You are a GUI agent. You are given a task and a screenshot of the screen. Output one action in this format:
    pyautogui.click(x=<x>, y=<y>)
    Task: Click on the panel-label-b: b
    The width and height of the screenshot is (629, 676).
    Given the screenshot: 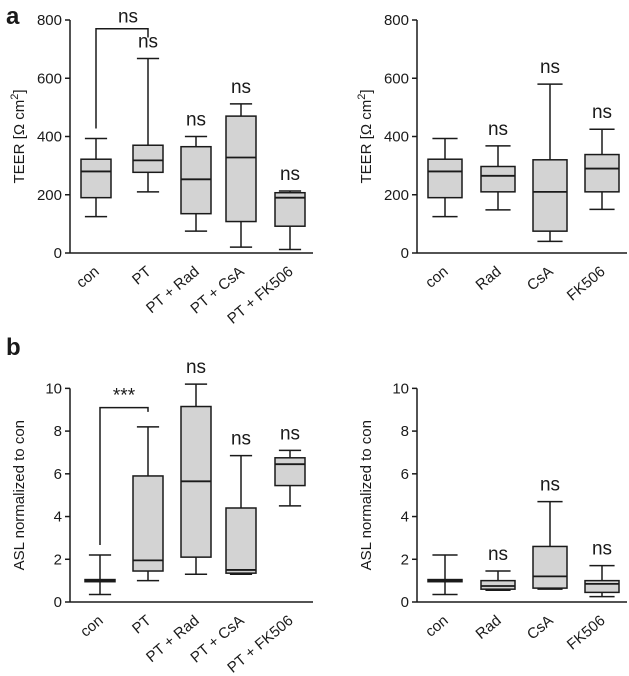 What is the action you would take?
    pyautogui.click(x=13, y=347)
    